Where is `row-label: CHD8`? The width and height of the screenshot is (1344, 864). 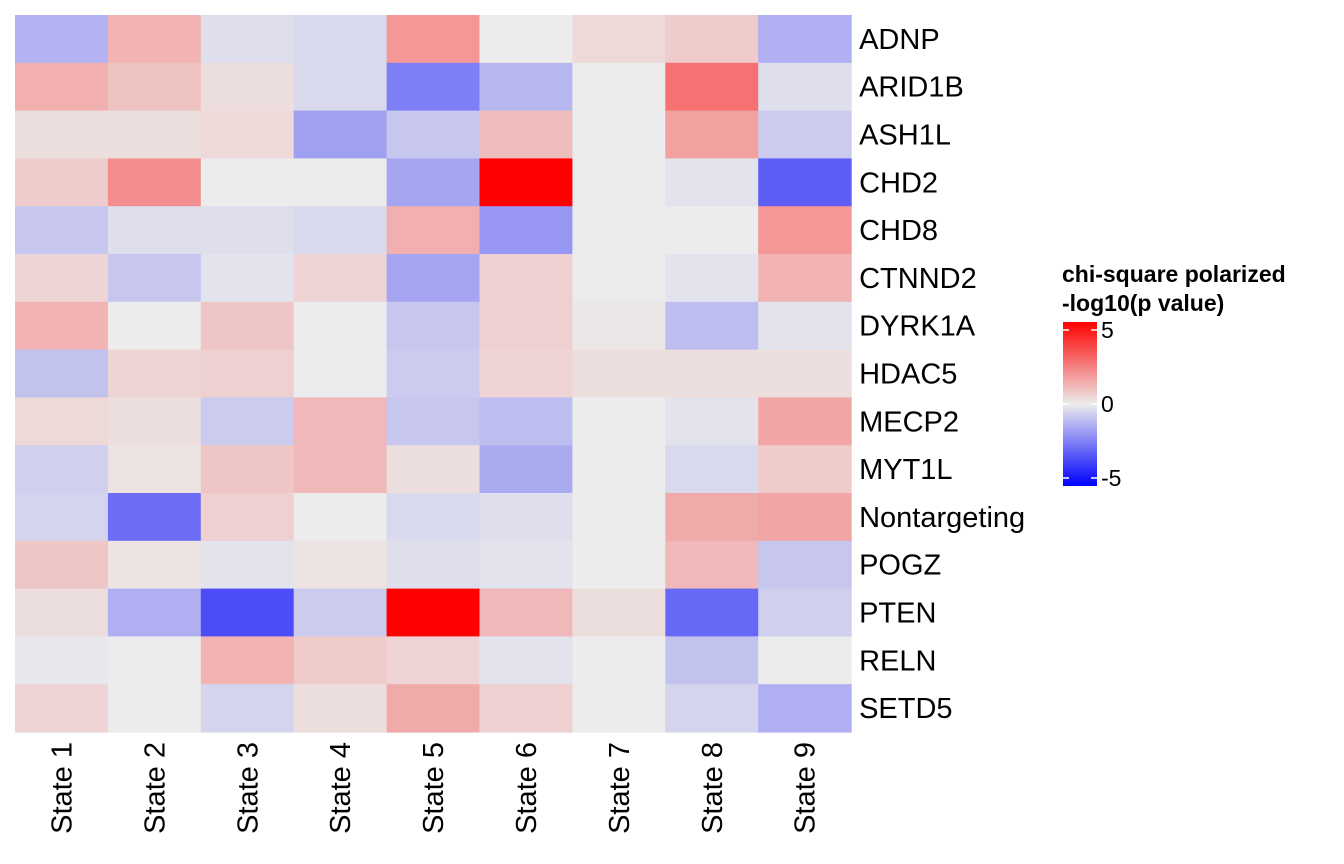 row-label: CHD8 is located at coordinates (898, 231).